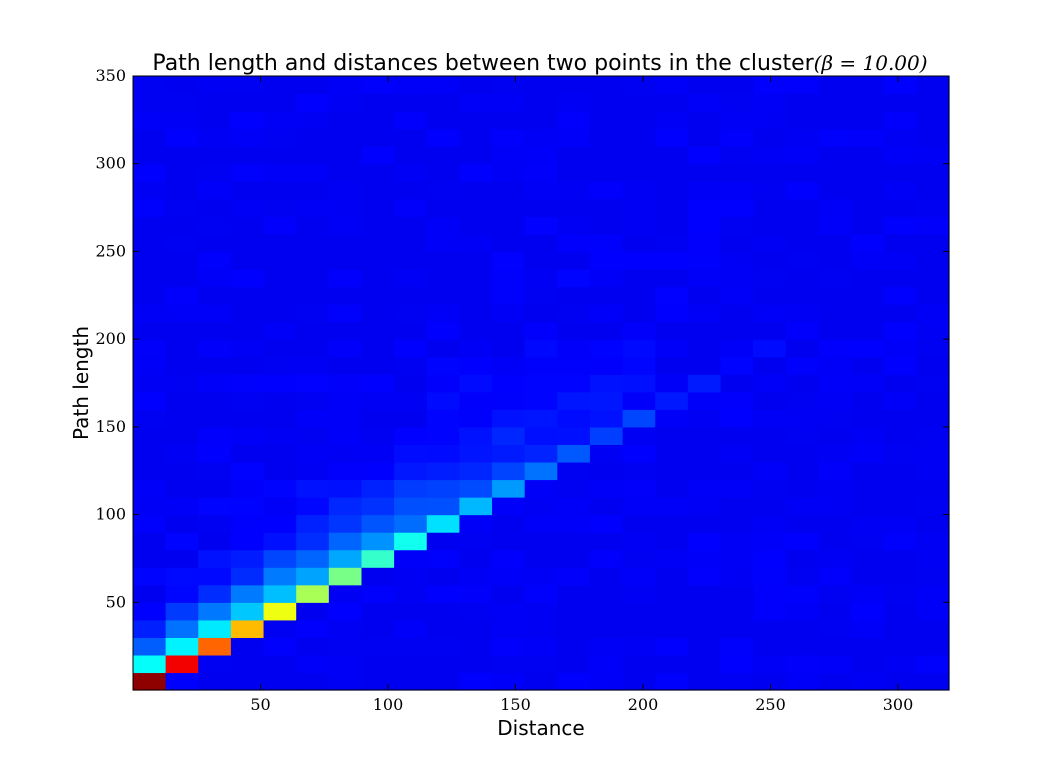 The width and height of the screenshot is (1056, 768). I want to click on x-tick-label: 250, so click(770, 704).